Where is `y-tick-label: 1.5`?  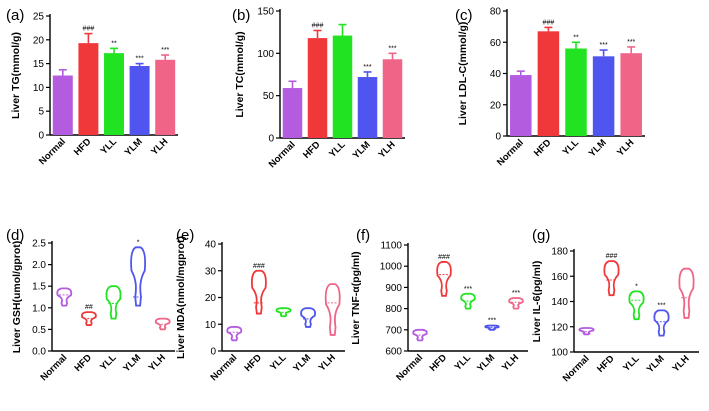
y-tick-label: 1.5 is located at coordinates (39, 287).